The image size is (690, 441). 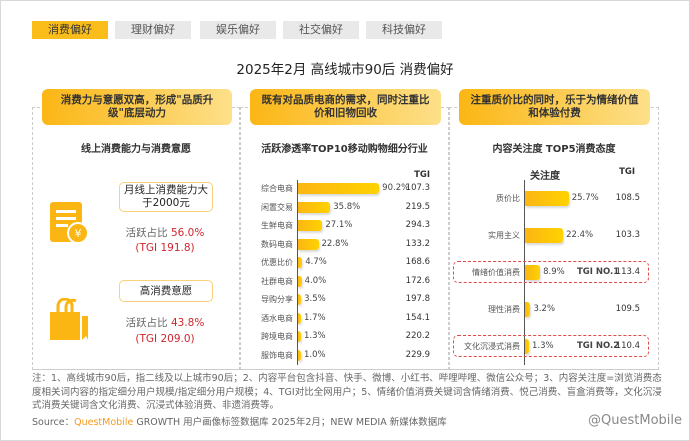 I want to click on stat-high-willingness: 活跃占比 43.8%, so click(x=165, y=322).